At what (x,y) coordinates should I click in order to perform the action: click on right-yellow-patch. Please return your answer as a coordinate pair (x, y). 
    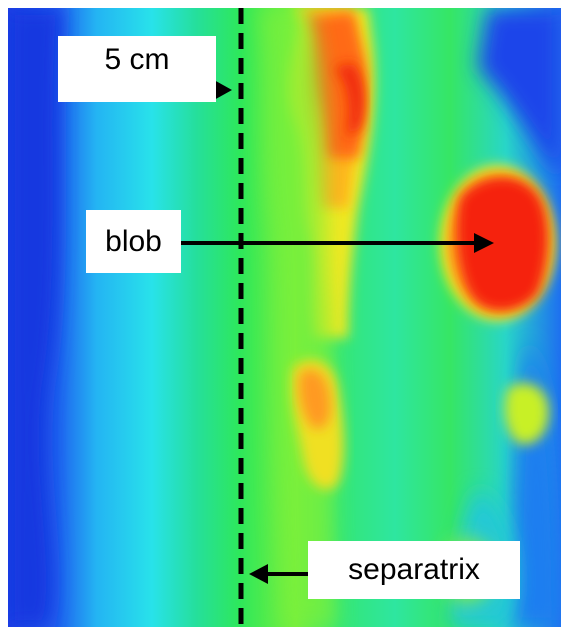
    Looking at the image, I should click on (526, 414).